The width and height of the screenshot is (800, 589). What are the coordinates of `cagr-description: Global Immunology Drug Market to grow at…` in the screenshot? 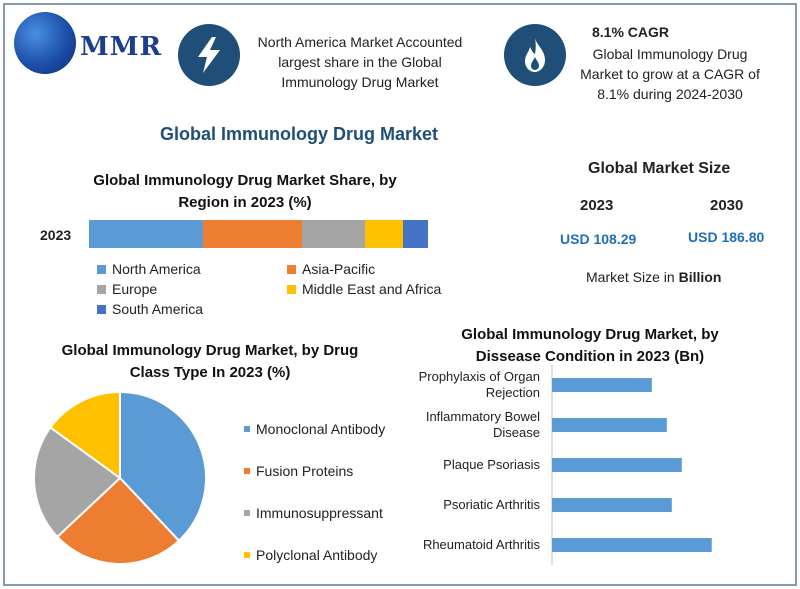 It's located at (670, 74).